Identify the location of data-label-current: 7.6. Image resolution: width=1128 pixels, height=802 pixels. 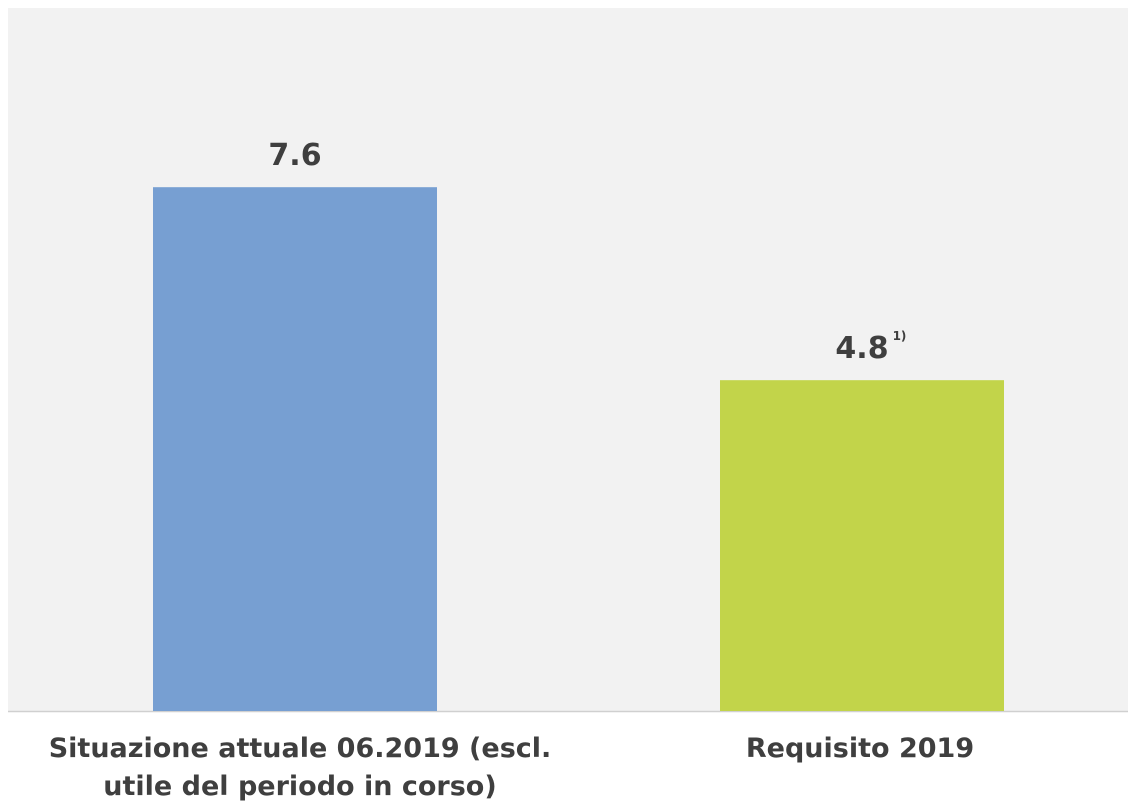
(294, 155).